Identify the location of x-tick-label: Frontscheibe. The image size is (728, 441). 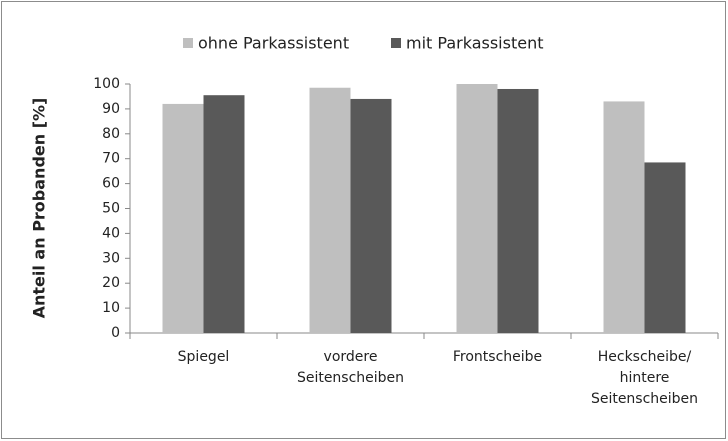
(497, 357).